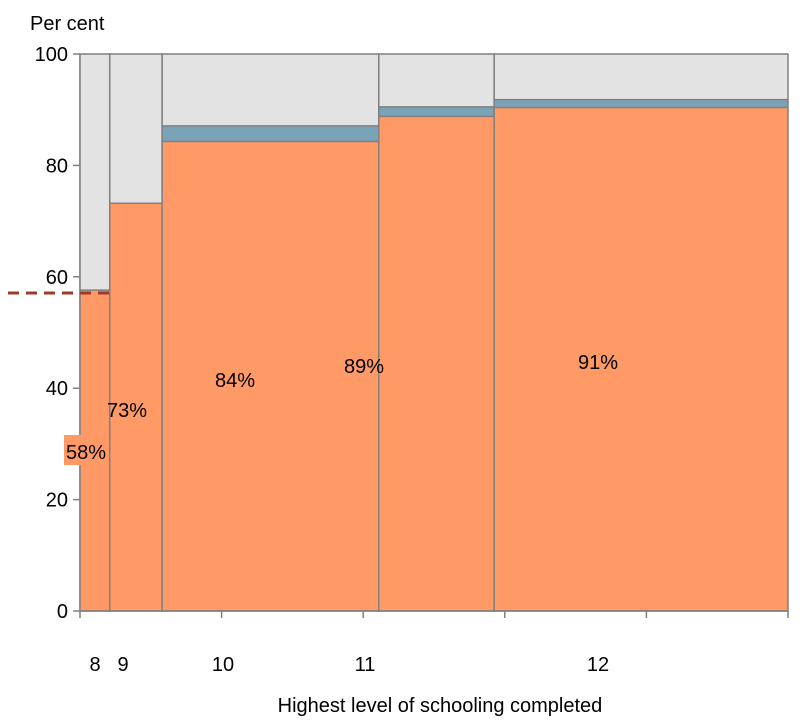  I want to click on x-category-label: 8, so click(94, 665).